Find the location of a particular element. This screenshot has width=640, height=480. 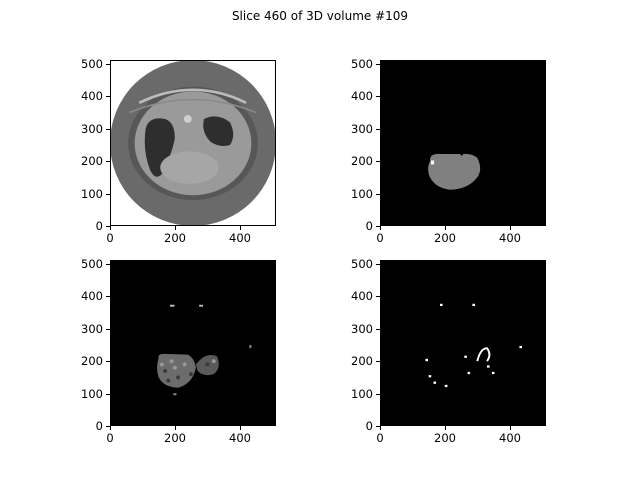

table-arc is located at coordinates (192, 96).